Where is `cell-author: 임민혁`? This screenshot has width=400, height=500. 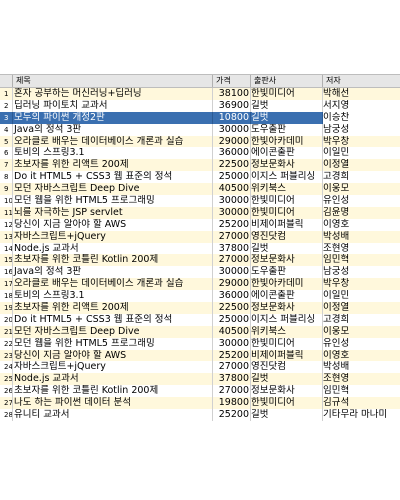 cell-author: 임민혁 is located at coordinates (336, 391).